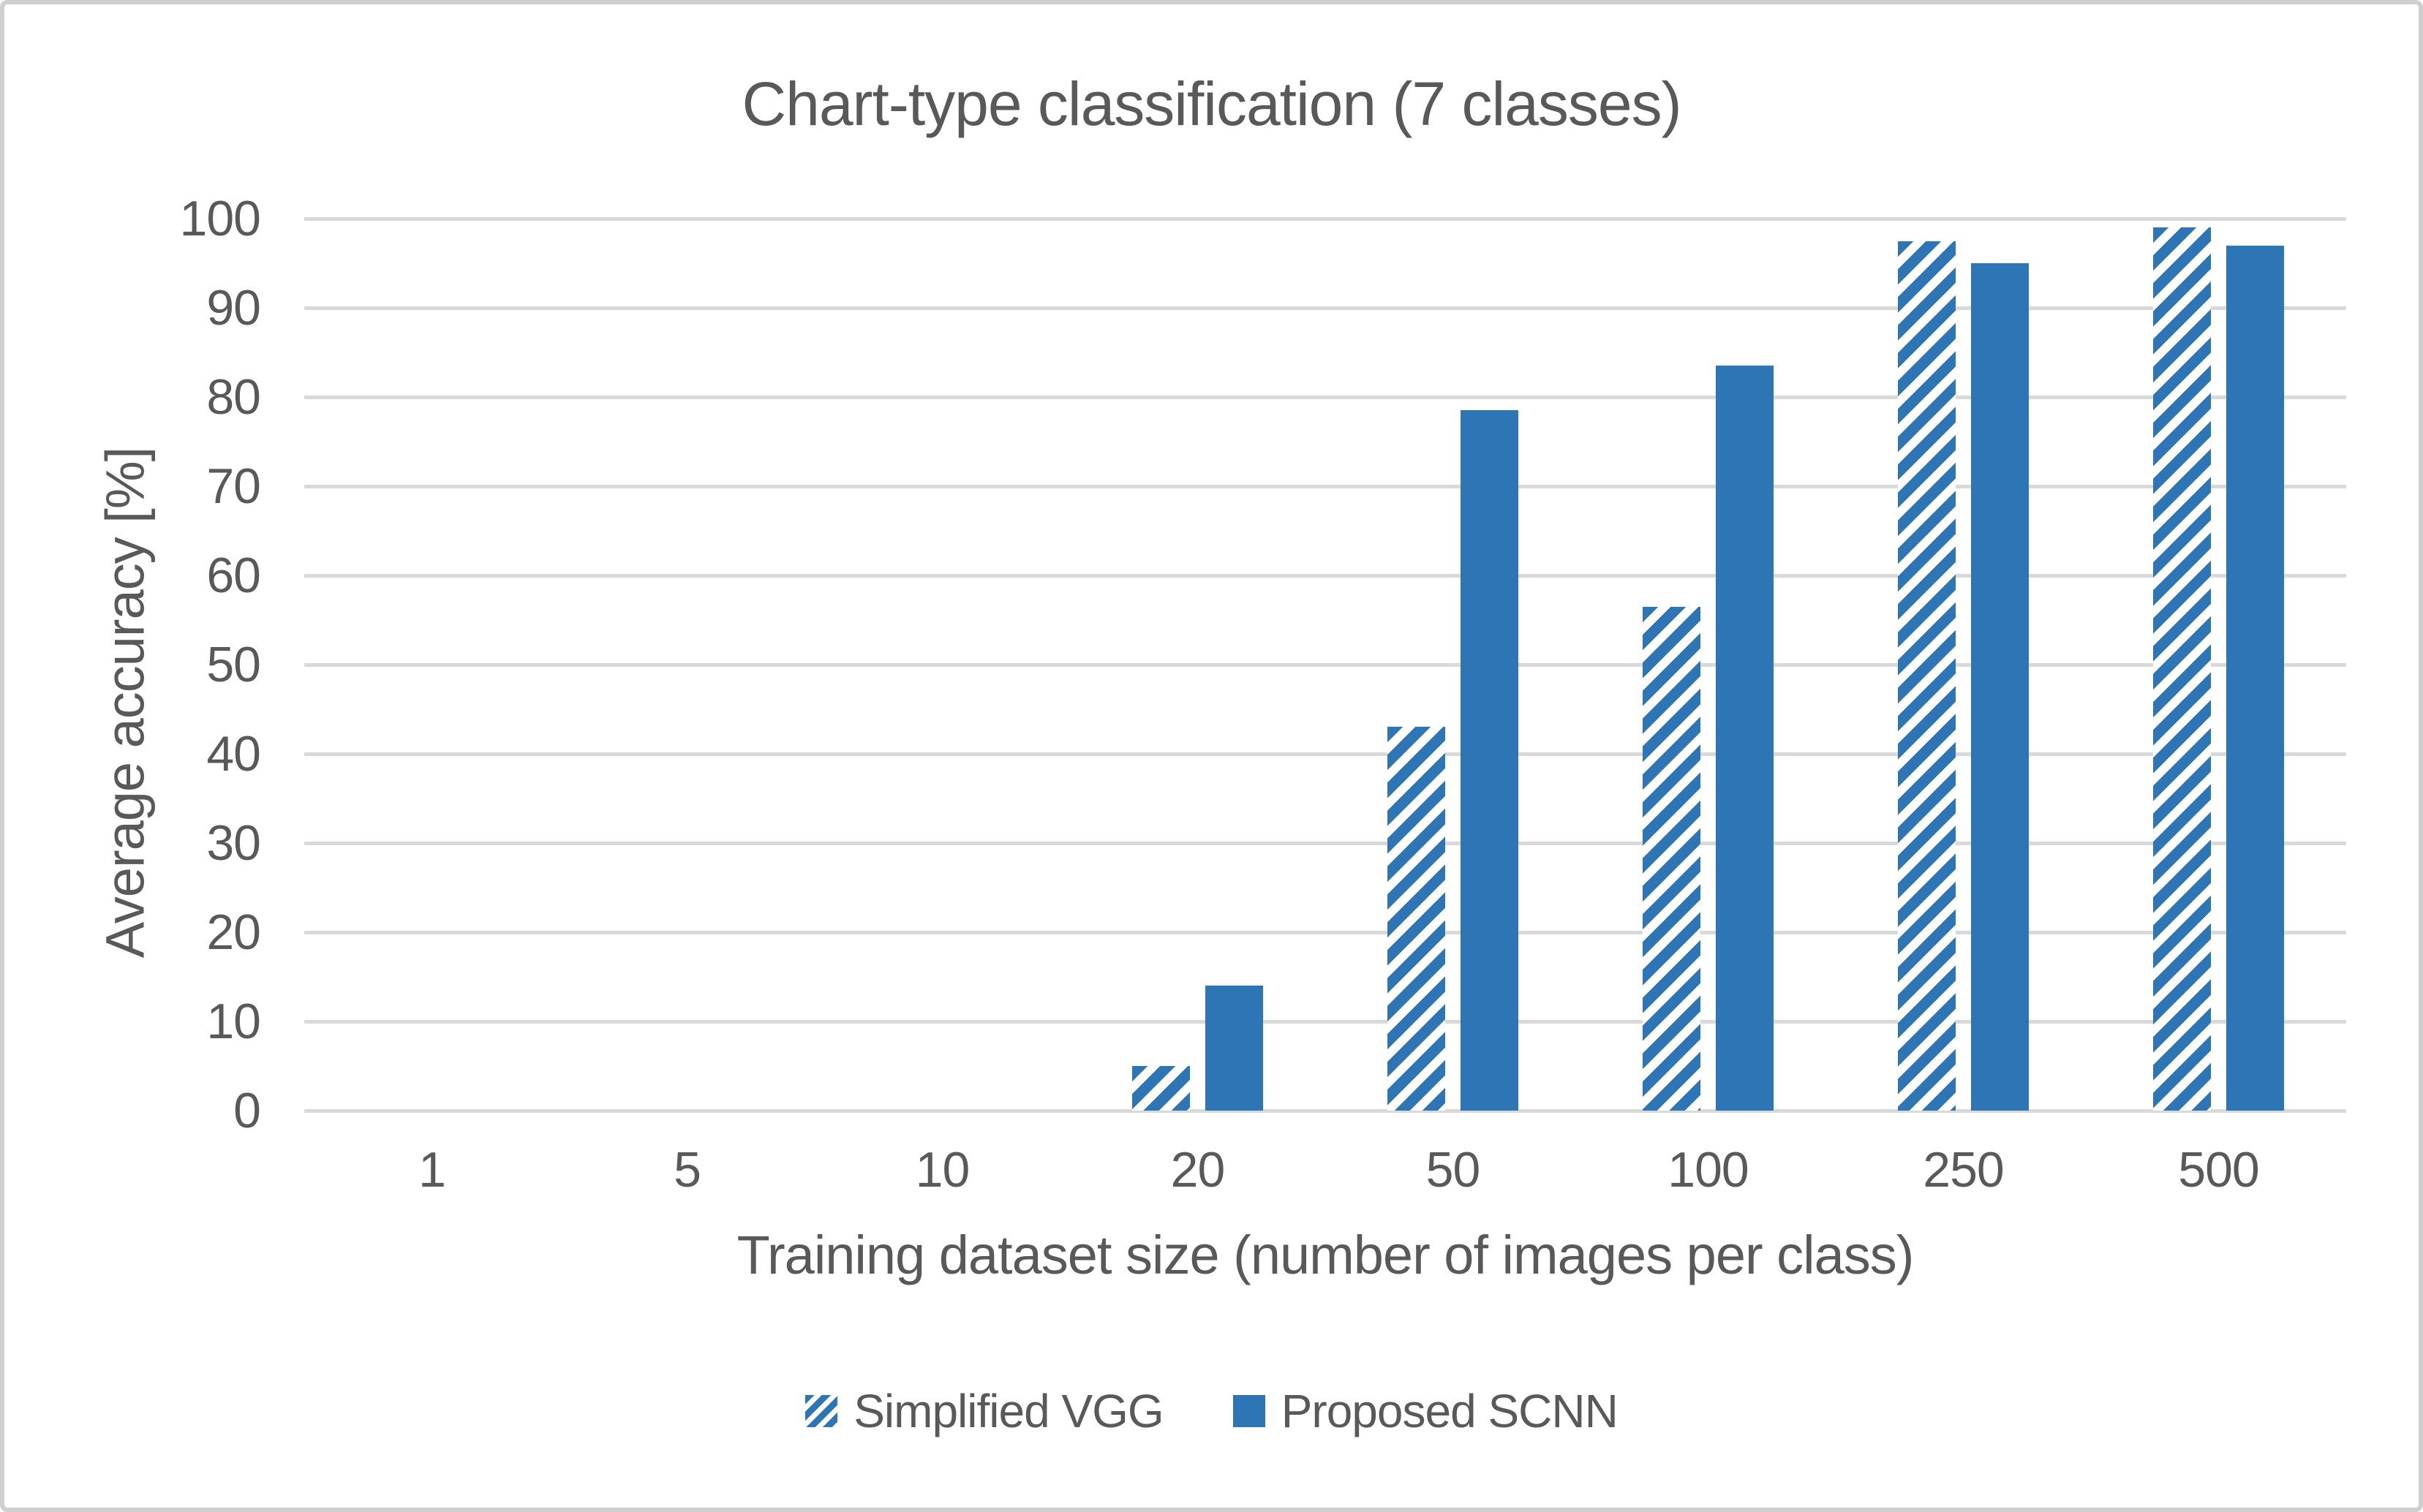 The image size is (2423, 1512). I want to click on y-tick-label: 90, so click(233, 308).